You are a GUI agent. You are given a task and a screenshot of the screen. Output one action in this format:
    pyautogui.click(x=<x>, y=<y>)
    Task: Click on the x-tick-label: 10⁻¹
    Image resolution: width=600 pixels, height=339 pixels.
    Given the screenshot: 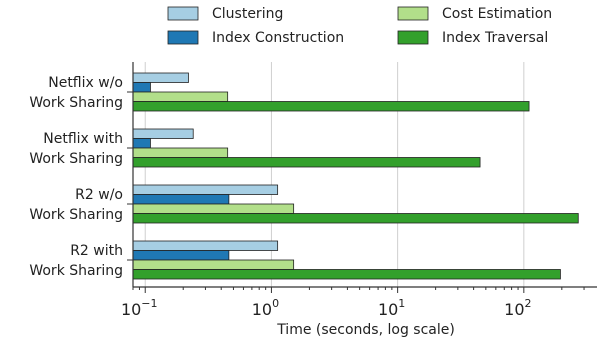 What is the action you would take?
    pyautogui.click(x=139, y=308)
    